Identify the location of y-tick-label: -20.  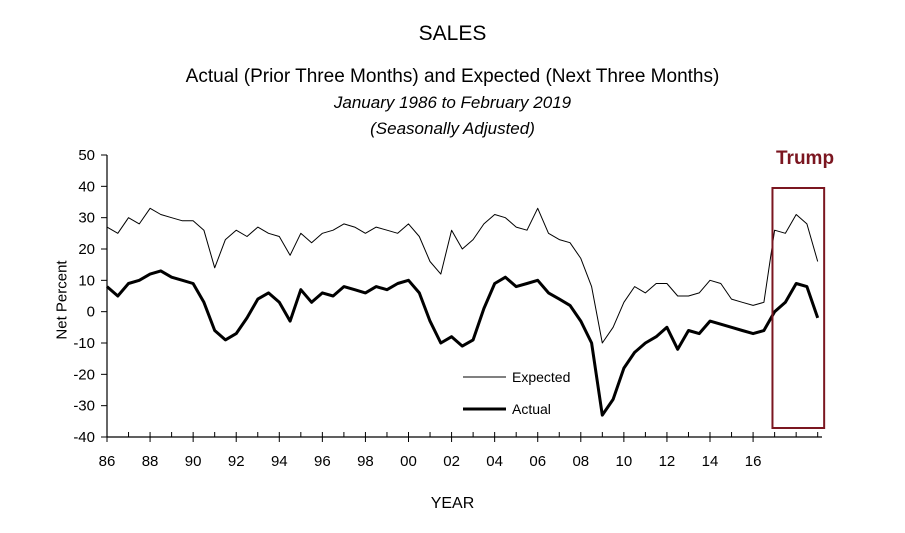
(84, 374).